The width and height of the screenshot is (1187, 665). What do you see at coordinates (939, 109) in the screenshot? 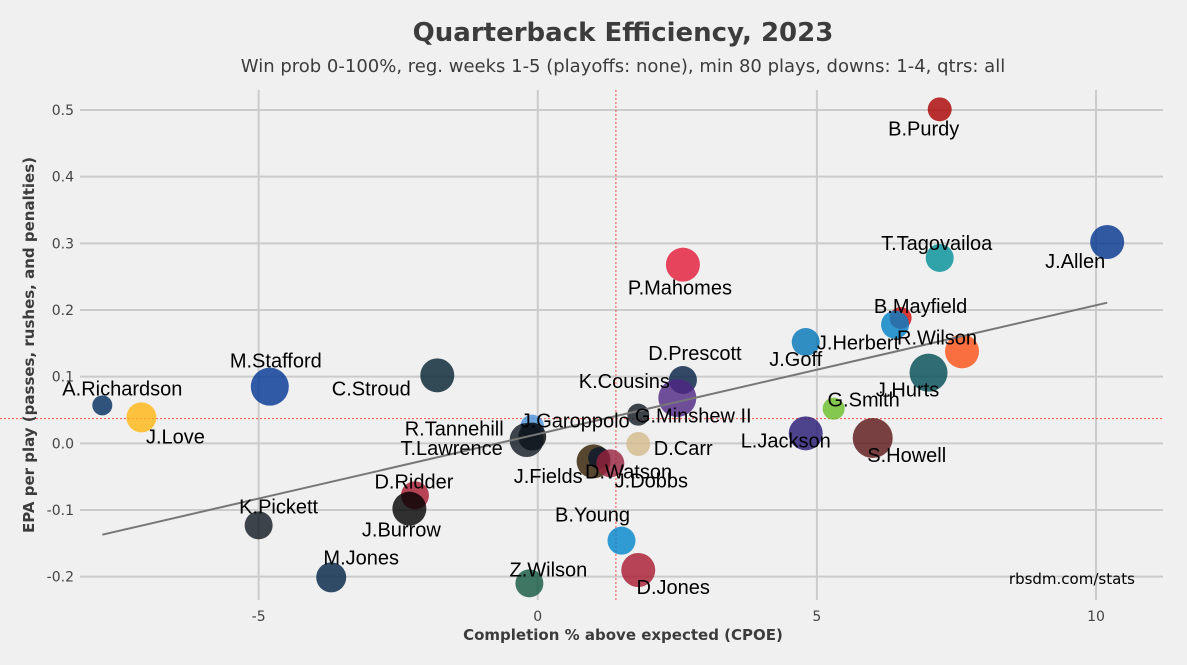
I see `point-b-purdy` at bounding box center [939, 109].